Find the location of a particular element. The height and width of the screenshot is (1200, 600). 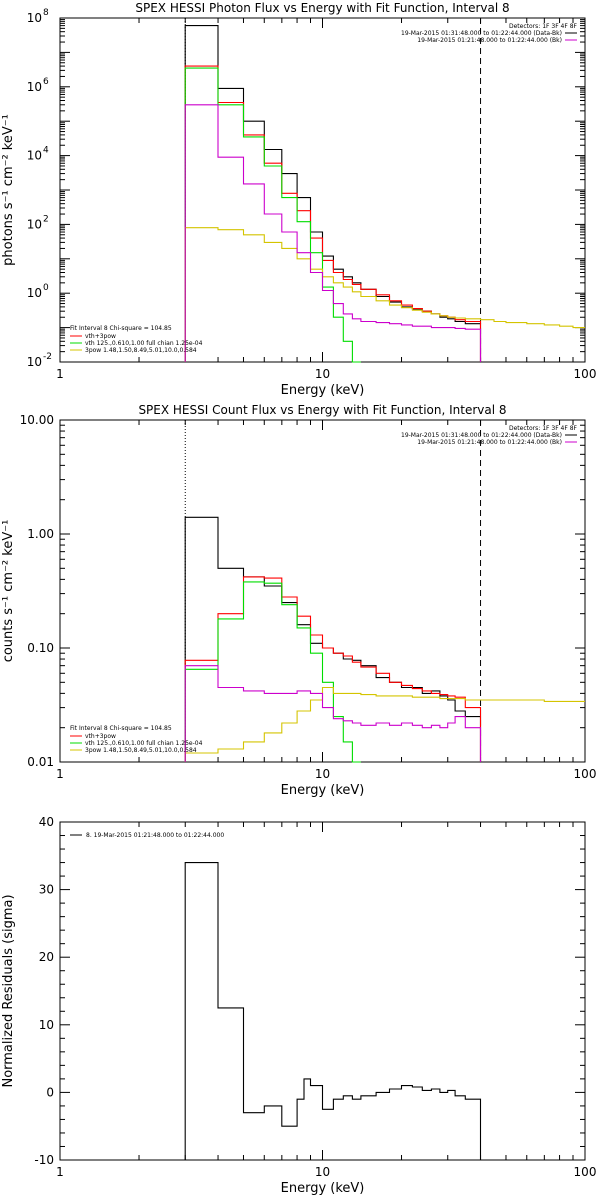

y-tick-label: 10.00 is located at coordinates (37, 420).